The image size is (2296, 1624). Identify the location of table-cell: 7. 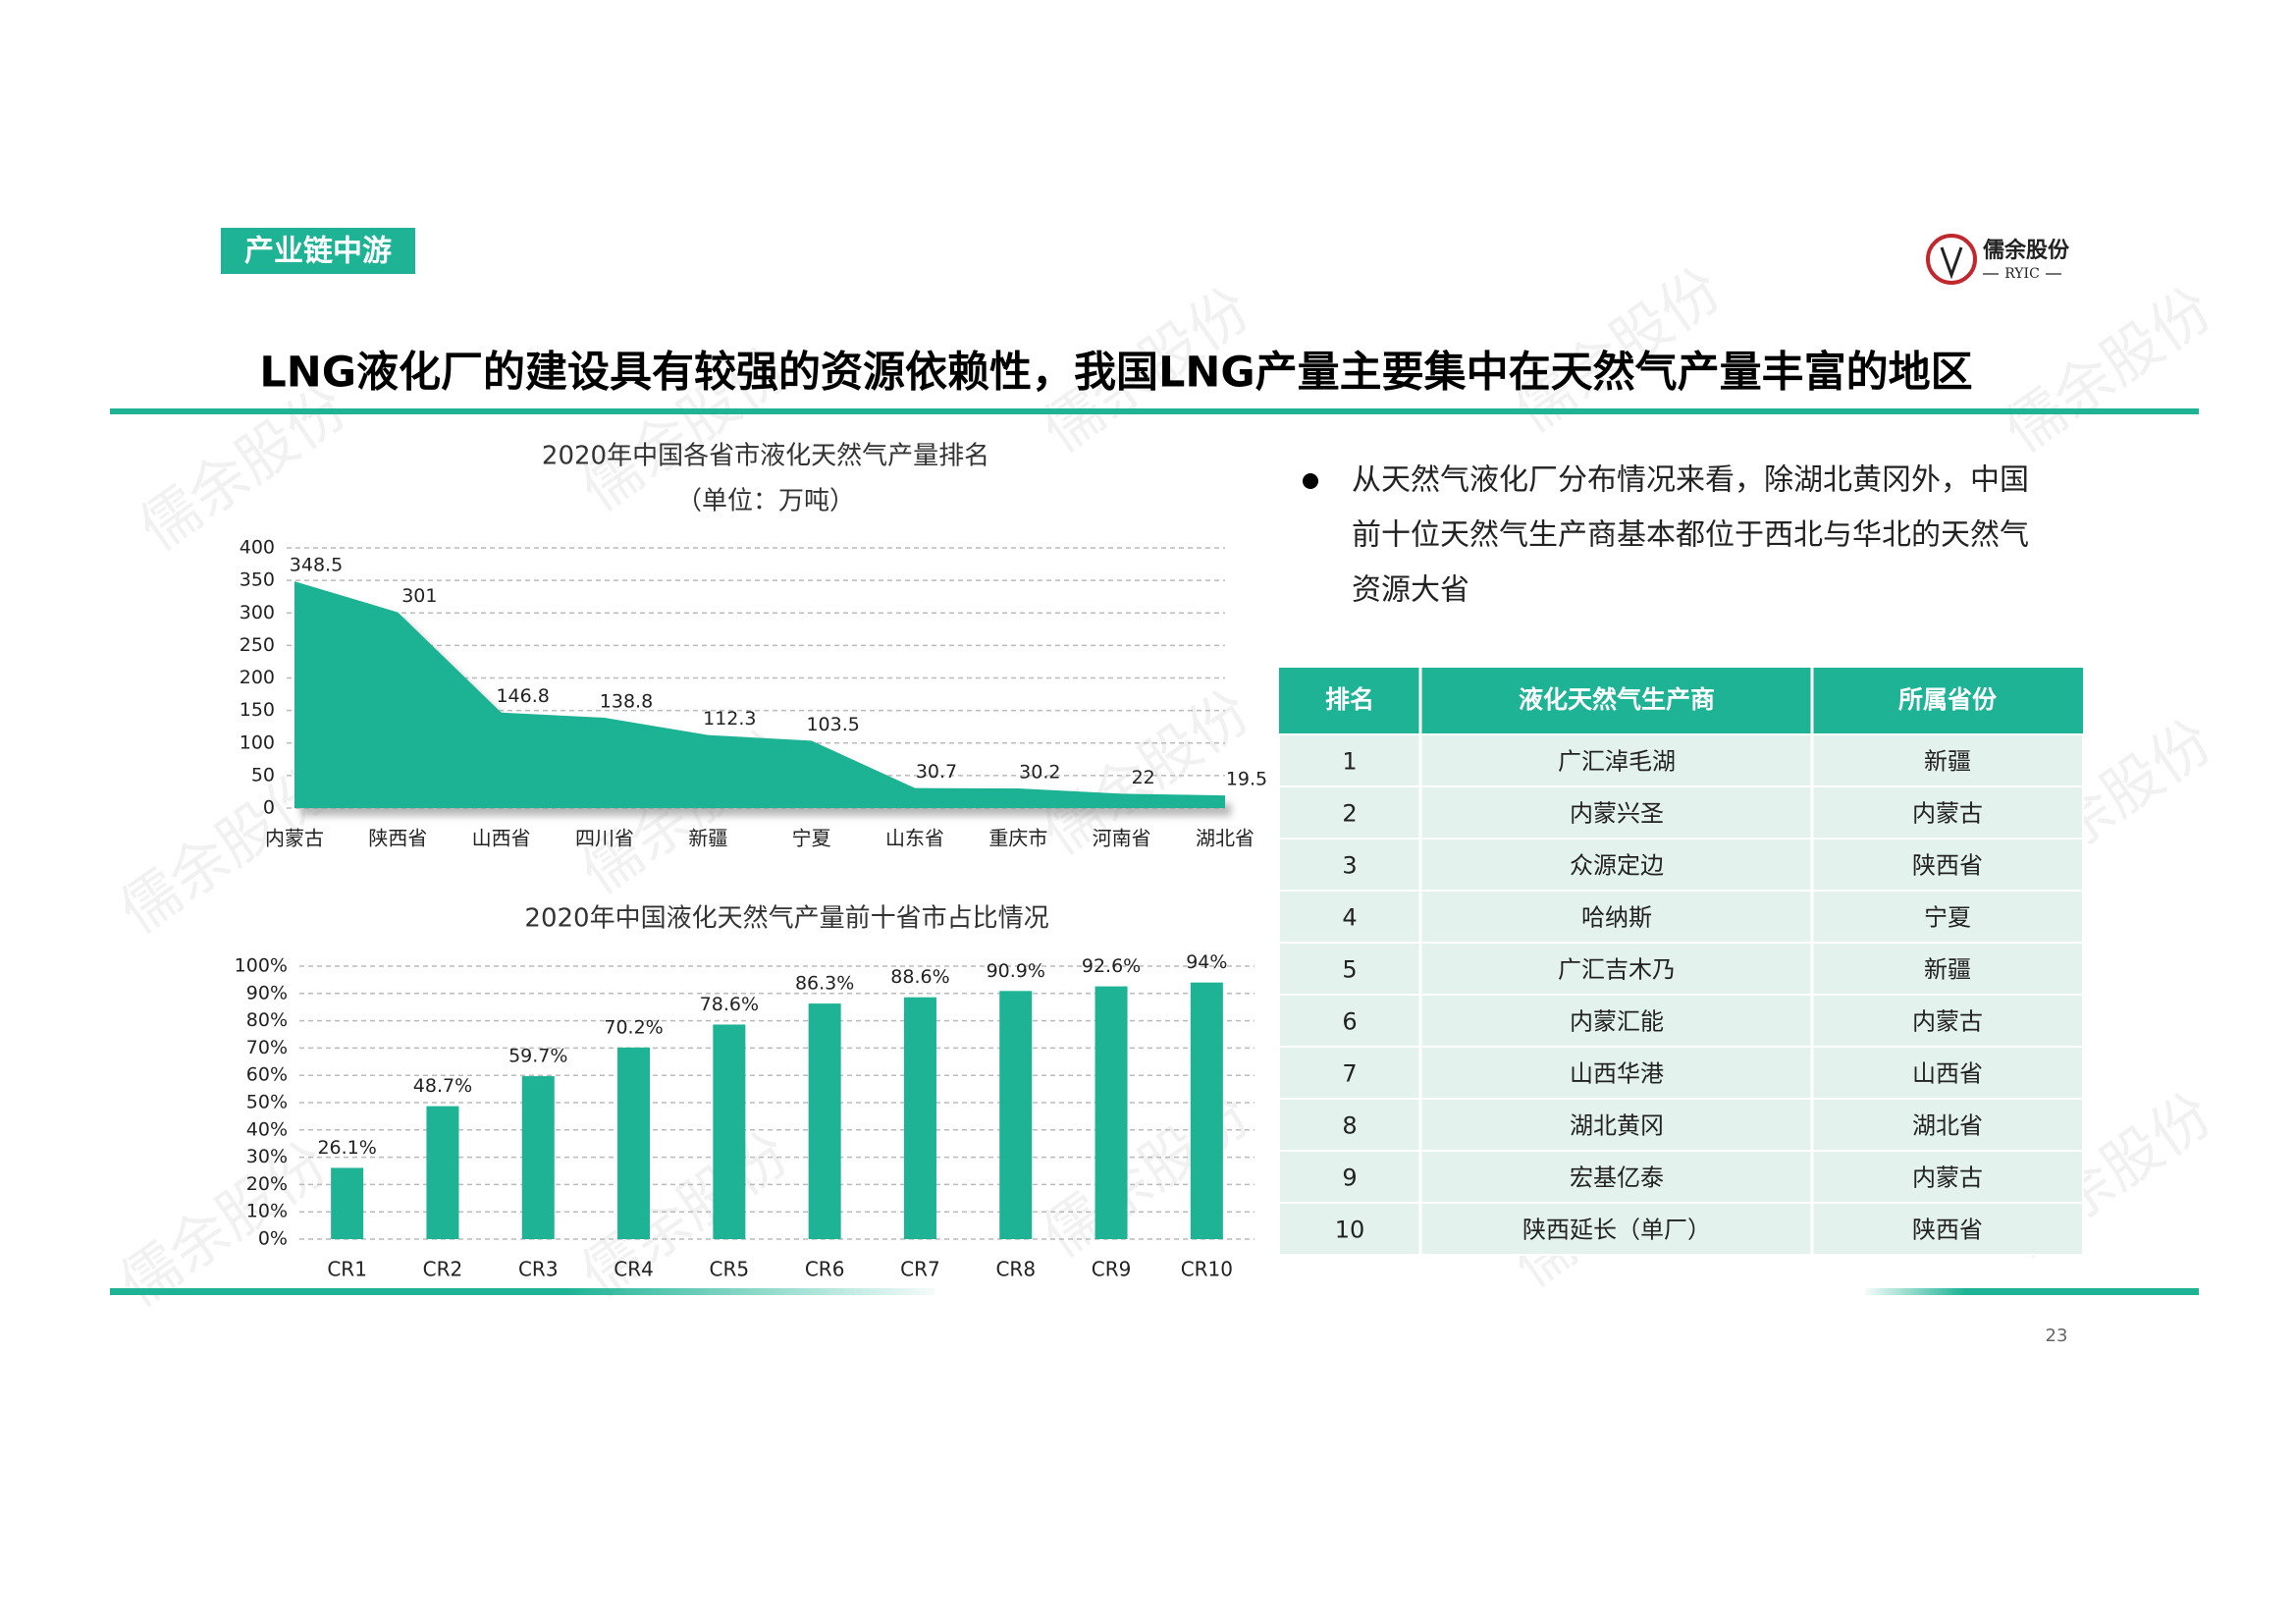
(1349, 1074).